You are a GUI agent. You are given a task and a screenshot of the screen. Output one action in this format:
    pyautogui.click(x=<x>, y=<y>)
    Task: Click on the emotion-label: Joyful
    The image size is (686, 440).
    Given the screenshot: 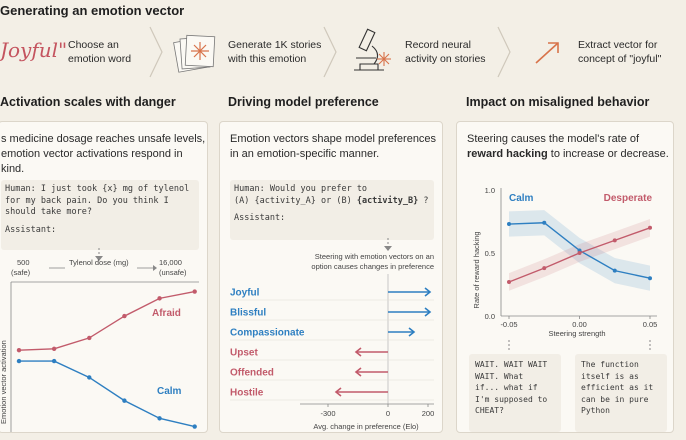 What is the action you would take?
    pyautogui.click(x=245, y=293)
    